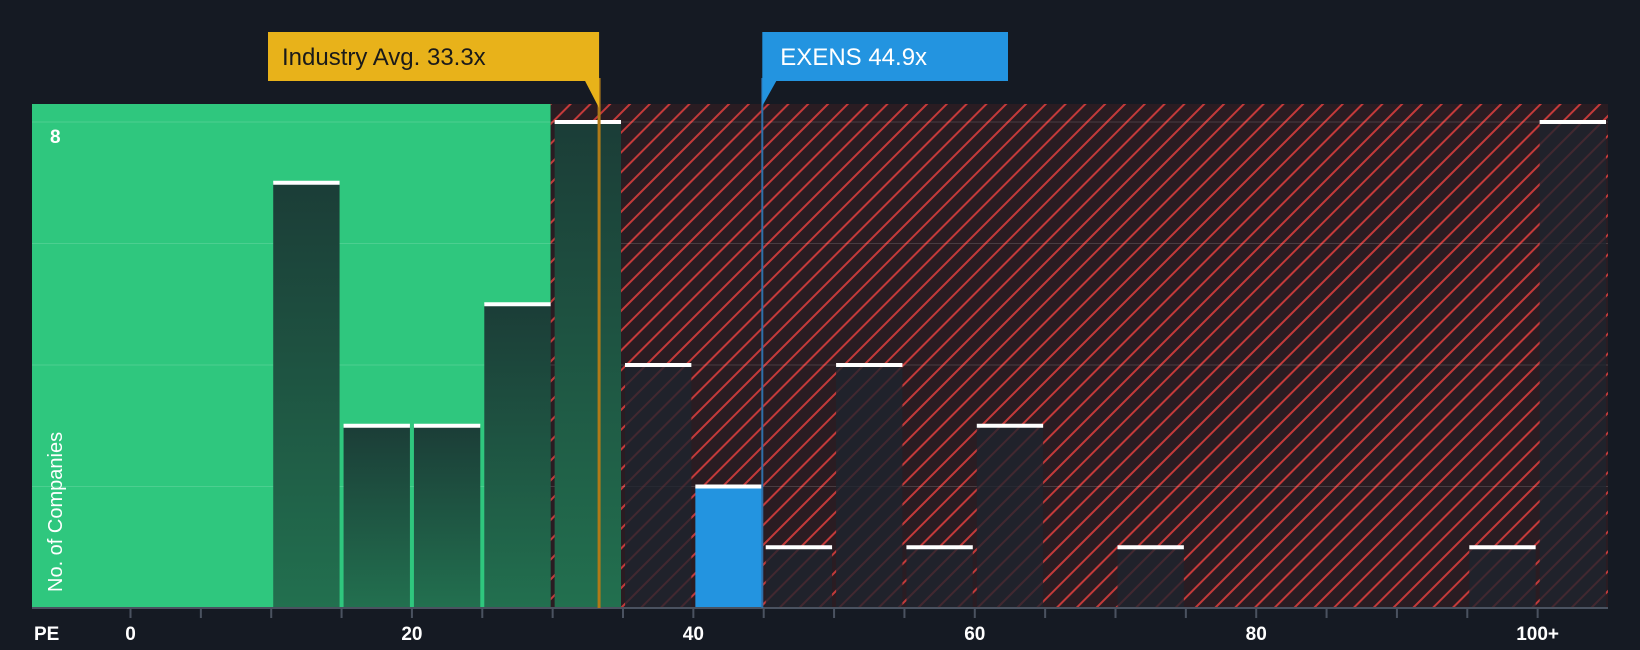  What do you see at coordinates (693, 634) in the screenshot?
I see `x-tick-label: 40` at bounding box center [693, 634].